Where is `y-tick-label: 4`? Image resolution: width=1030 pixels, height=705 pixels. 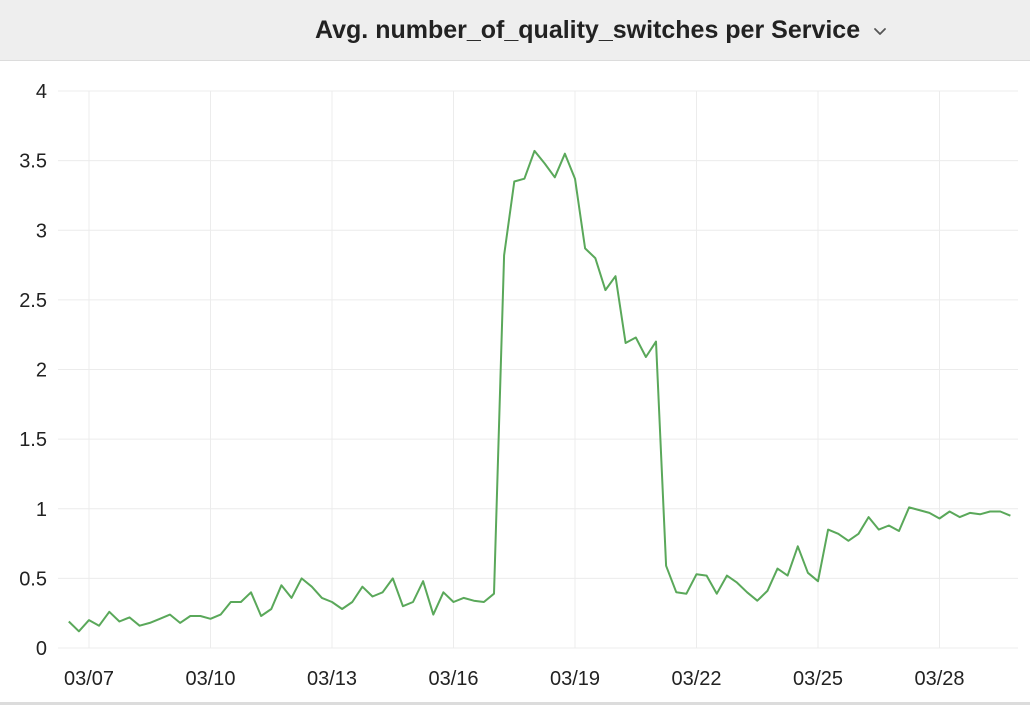
y-tick-label: 4 is located at coordinates (41, 92).